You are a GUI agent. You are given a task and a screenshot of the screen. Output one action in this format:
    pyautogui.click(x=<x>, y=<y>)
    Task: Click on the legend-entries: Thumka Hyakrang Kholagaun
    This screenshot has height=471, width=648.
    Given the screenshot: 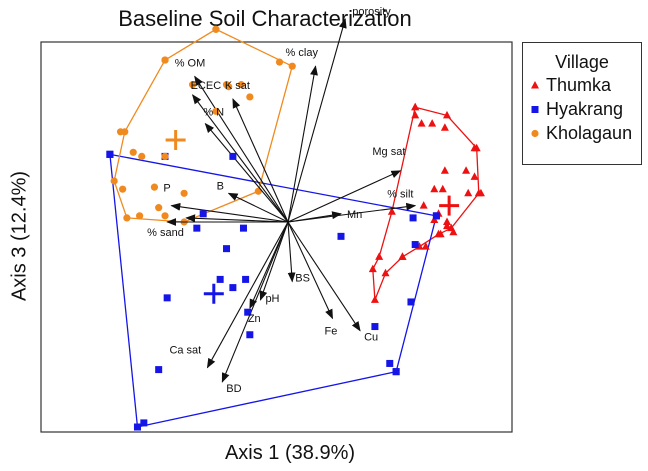 What is the action you would take?
    pyautogui.click(x=582, y=109)
    